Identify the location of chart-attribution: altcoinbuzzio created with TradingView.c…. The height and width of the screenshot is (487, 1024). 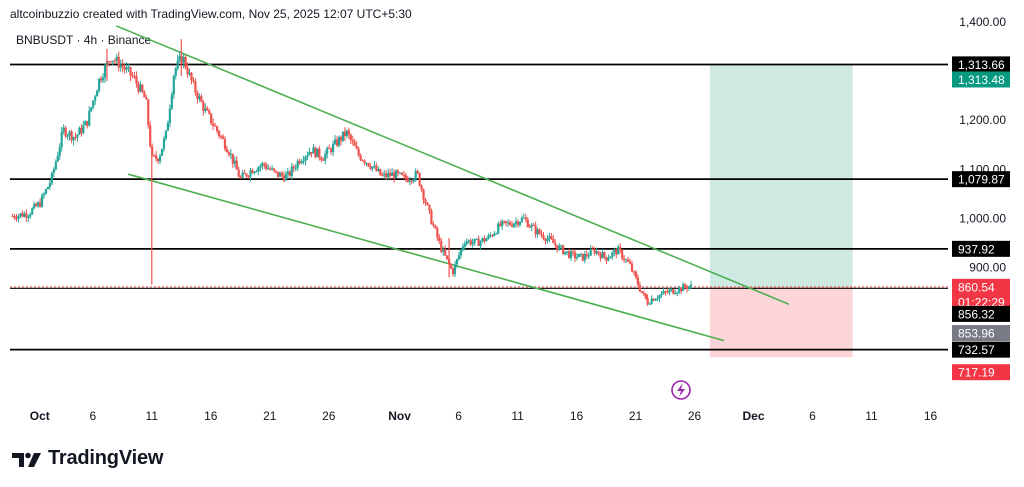
(211, 14).